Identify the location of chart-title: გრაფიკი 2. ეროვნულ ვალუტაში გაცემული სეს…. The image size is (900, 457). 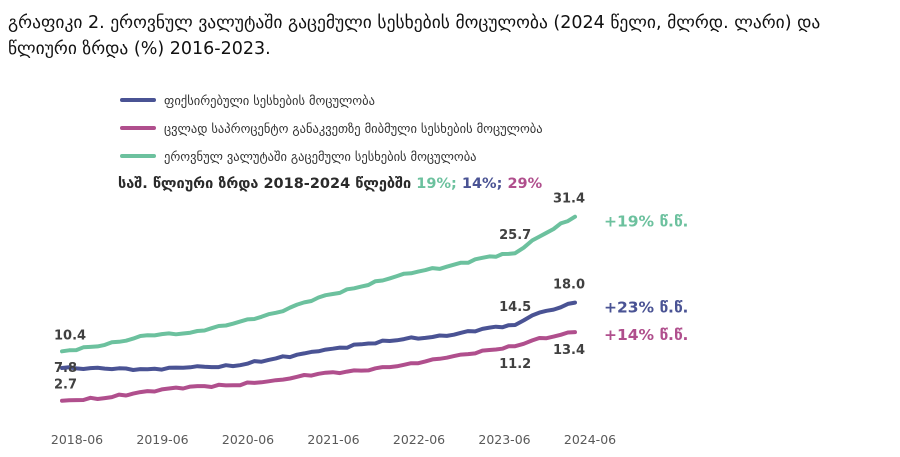
(417, 36).